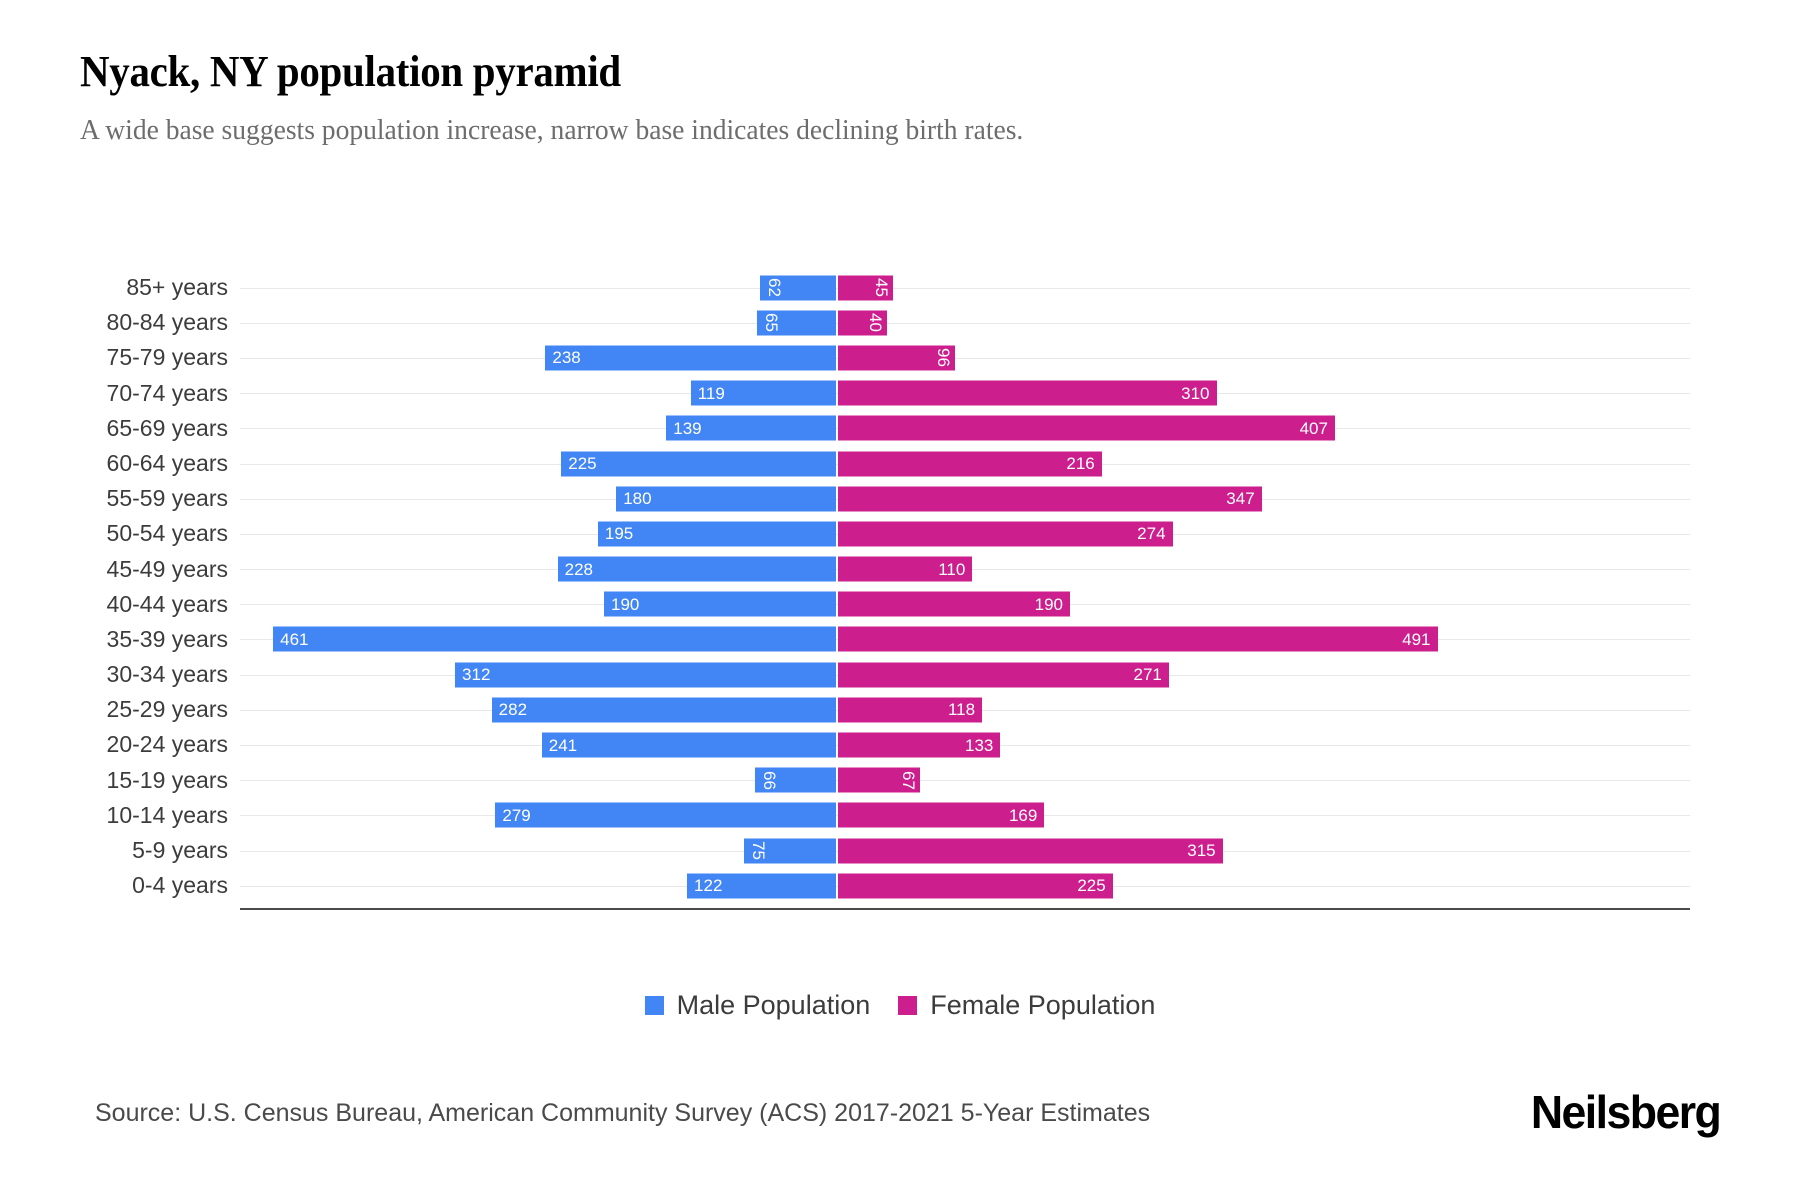 The image size is (1800, 1200). What do you see at coordinates (578, 569) in the screenshot?
I see `bar-value-male: 228` at bounding box center [578, 569].